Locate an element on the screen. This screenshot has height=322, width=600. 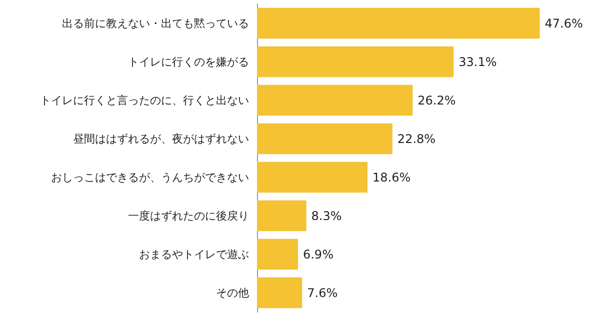
data-label: 7.6% is located at coordinates (322, 293).